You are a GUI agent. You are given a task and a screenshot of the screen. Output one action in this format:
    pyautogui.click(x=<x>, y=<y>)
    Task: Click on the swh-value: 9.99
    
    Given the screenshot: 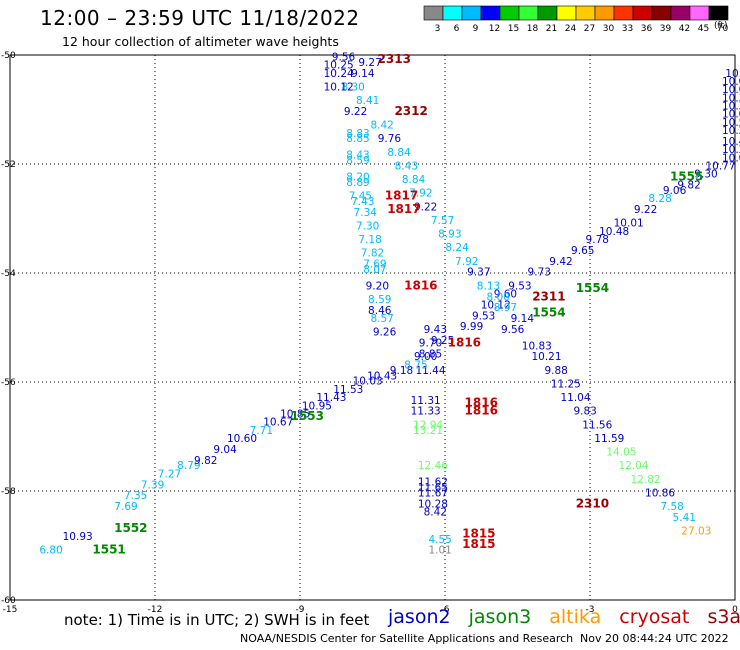 What is the action you would take?
    pyautogui.click(x=471, y=327)
    